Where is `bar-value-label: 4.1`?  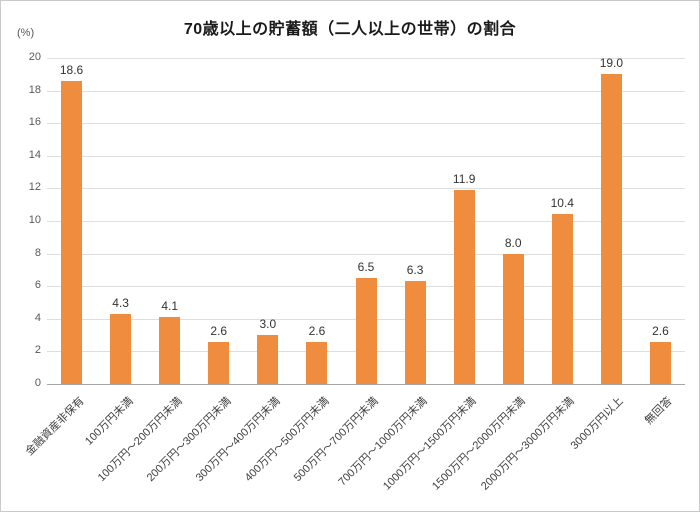 bar-value-label: 4.1 is located at coordinates (170, 306).